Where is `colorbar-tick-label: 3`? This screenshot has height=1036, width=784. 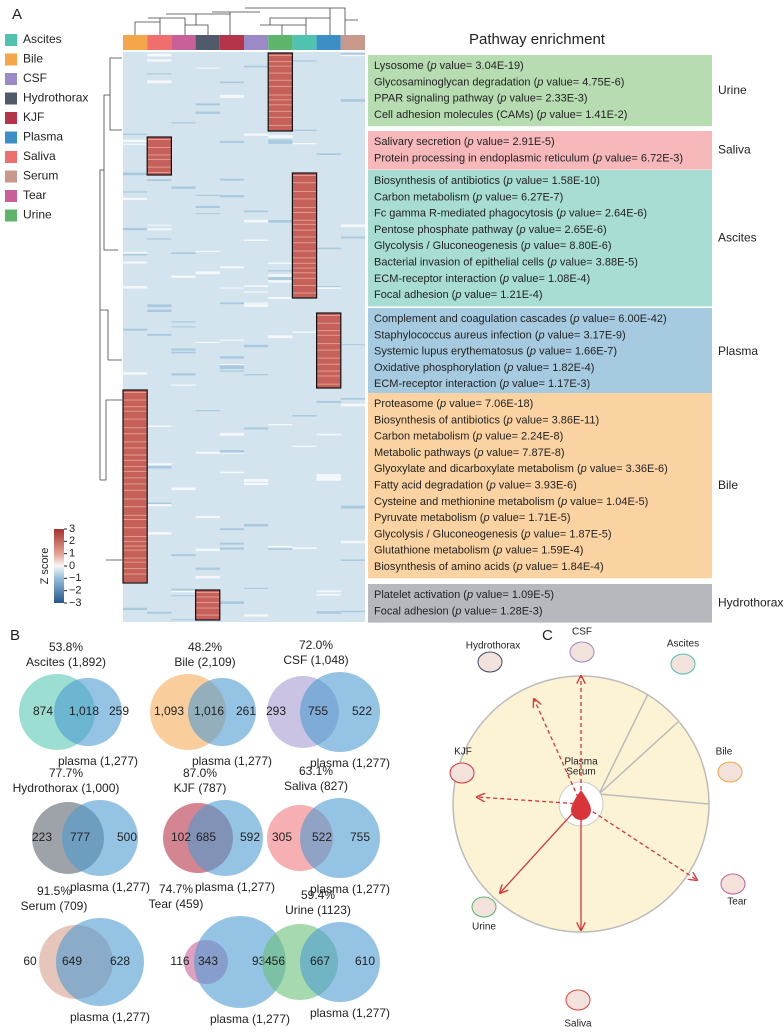 colorbar-tick-label: 3 is located at coordinates (72, 529).